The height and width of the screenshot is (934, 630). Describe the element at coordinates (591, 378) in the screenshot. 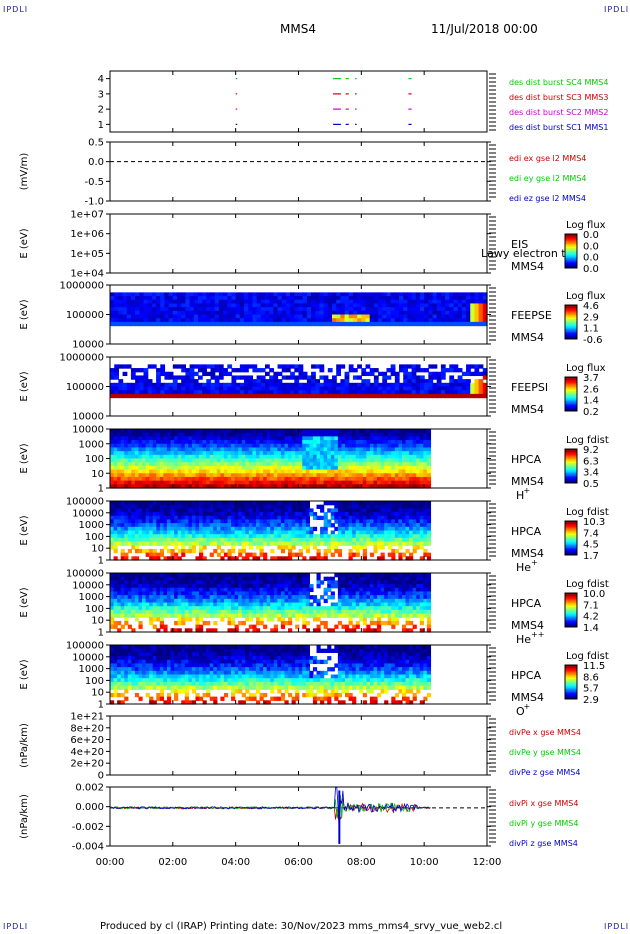

I see `panel-feepsi-colorbar-tick: 3.7` at that location.